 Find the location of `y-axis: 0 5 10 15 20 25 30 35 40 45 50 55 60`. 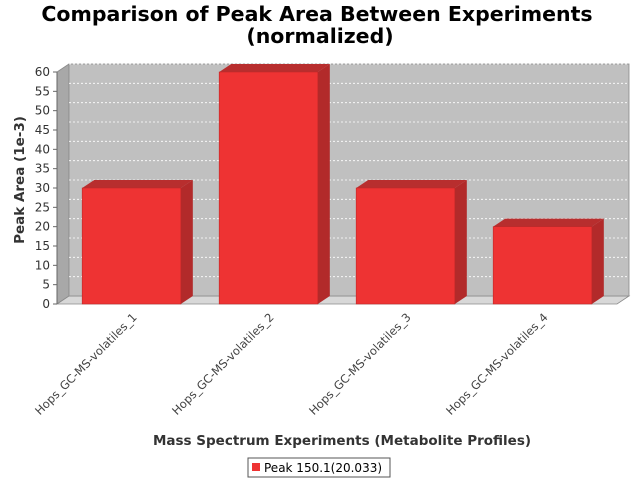

y-axis: 0 5 10 15 20 25 30 35 40 45 50 55 60 is located at coordinates (46, 188).